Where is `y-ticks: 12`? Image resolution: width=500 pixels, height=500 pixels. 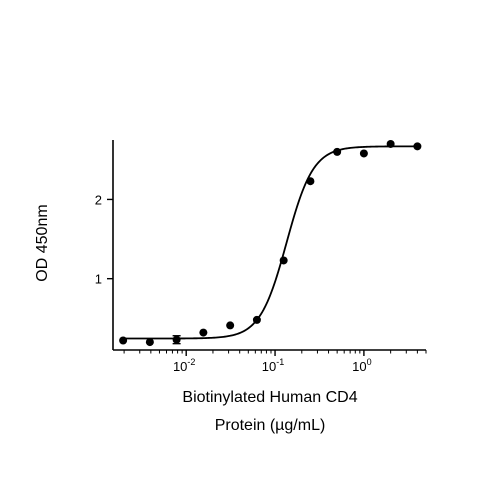 y-ticks: 12 is located at coordinates (104, 239).